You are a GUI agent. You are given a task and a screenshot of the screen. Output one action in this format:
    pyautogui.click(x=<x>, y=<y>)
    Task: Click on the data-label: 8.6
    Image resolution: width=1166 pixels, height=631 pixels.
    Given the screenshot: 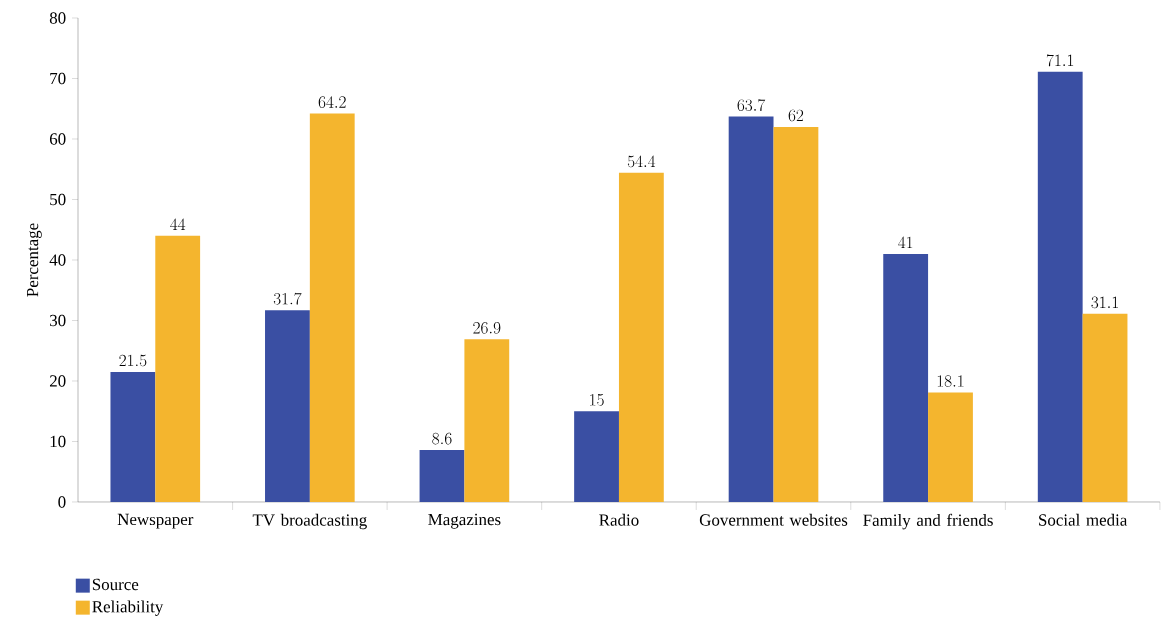 What is the action you would take?
    pyautogui.click(x=442, y=438)
    